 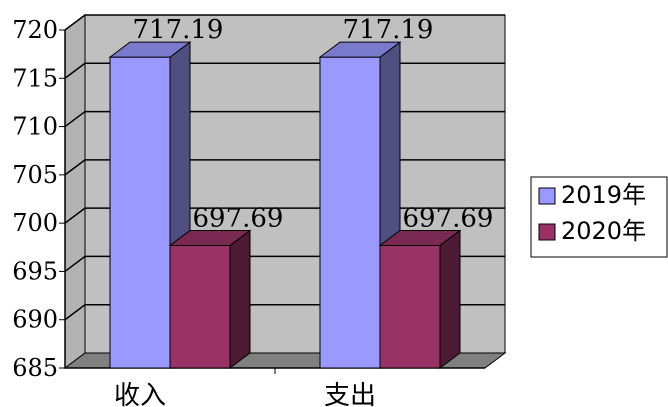 I want to click on gridline, so click(x=284, y=22).